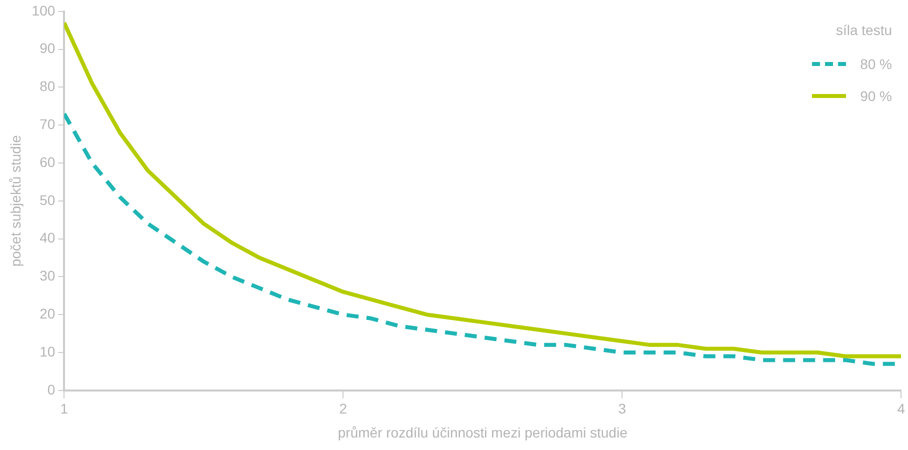 The height and width of the screenshot is (450, 908). I want to click on y-tick-label: 80, so click(48, 86).